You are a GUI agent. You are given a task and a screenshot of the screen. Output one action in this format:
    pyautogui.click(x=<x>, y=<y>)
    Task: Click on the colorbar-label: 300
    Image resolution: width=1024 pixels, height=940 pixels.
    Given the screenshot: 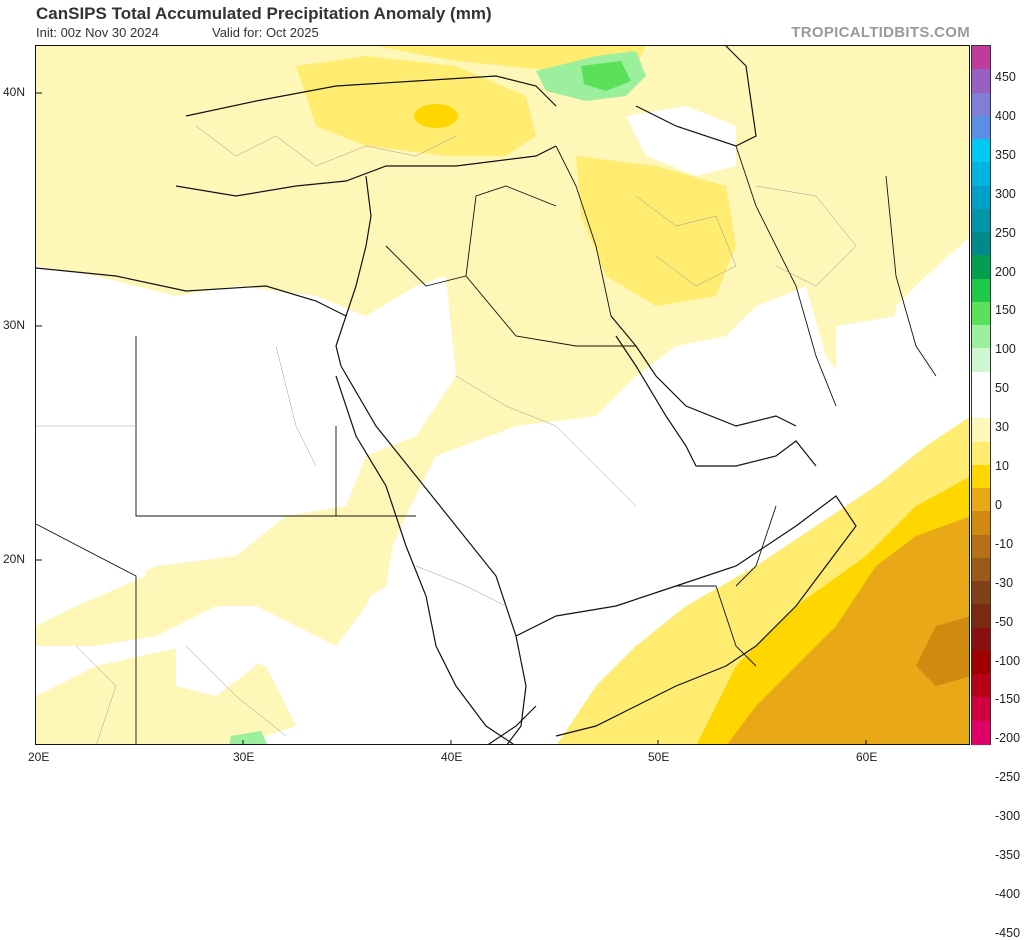 What is the action you would take?
    pyautogui.click(x=1005, y=193)
    